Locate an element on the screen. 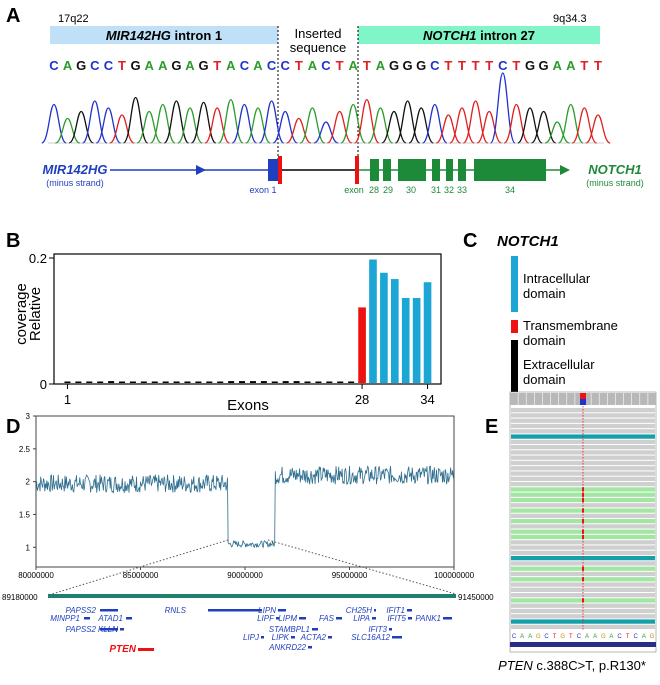  y-tick-label: 0.2 is located at coordinates (38, 258).